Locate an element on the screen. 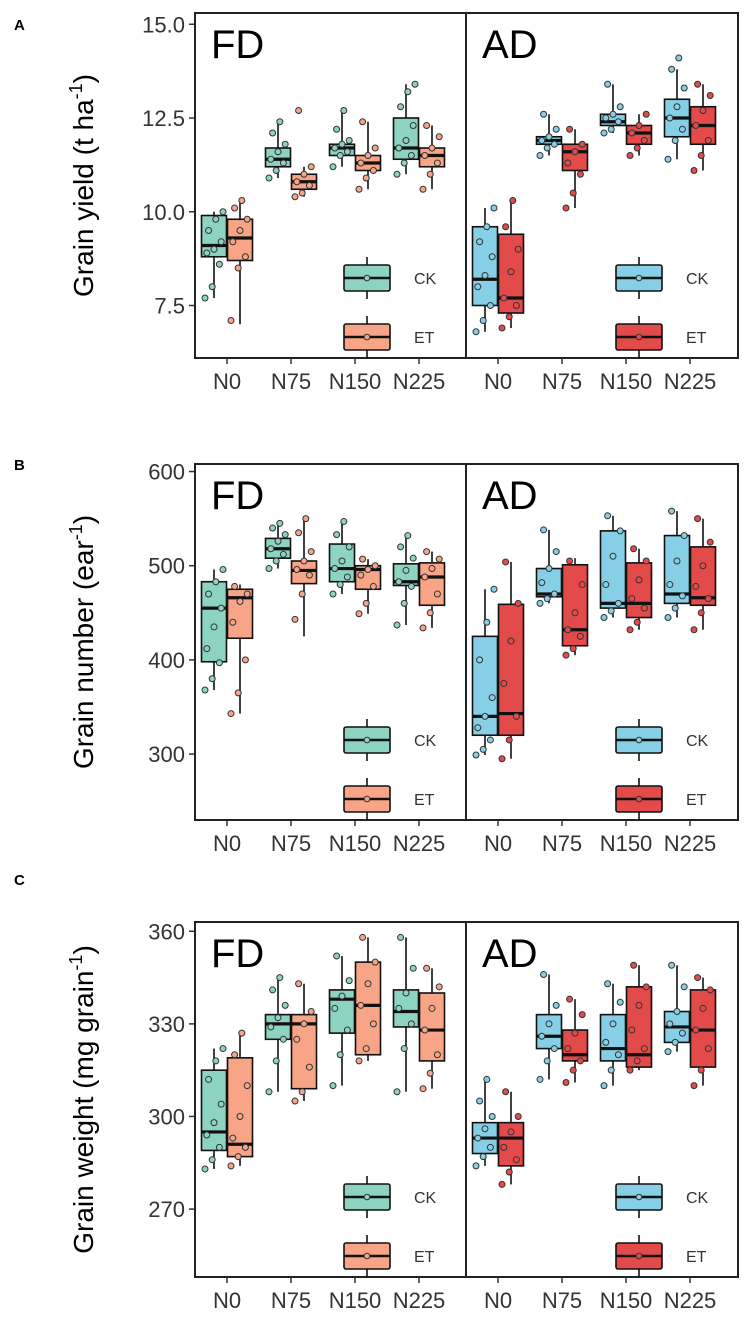 The width and height of the screenshot is (751, 1339). box-CK-N0 is located at coordinates (485, 270).